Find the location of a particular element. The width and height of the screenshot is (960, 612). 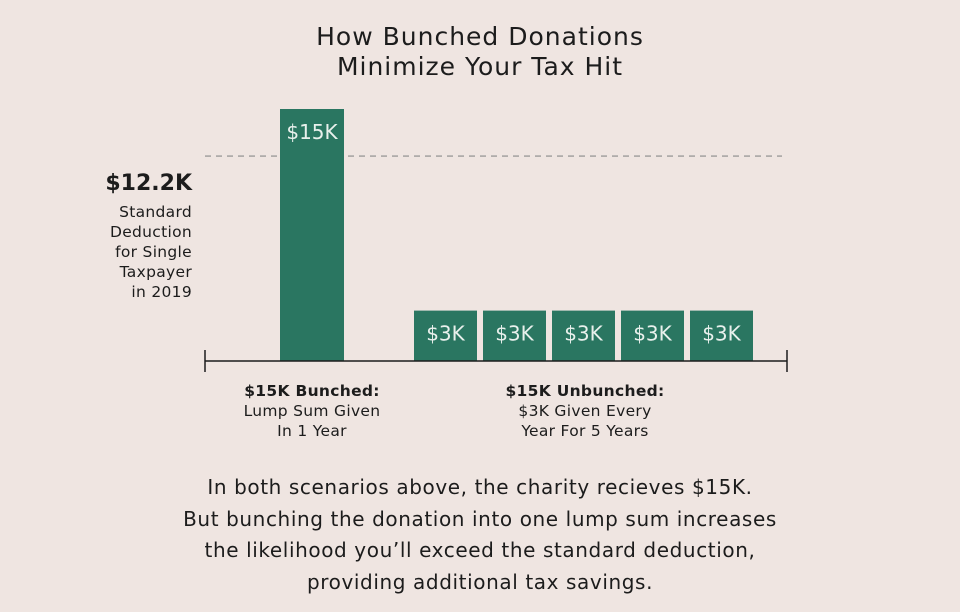

bar-label-6: $3K is located at coordinates (721, 334).